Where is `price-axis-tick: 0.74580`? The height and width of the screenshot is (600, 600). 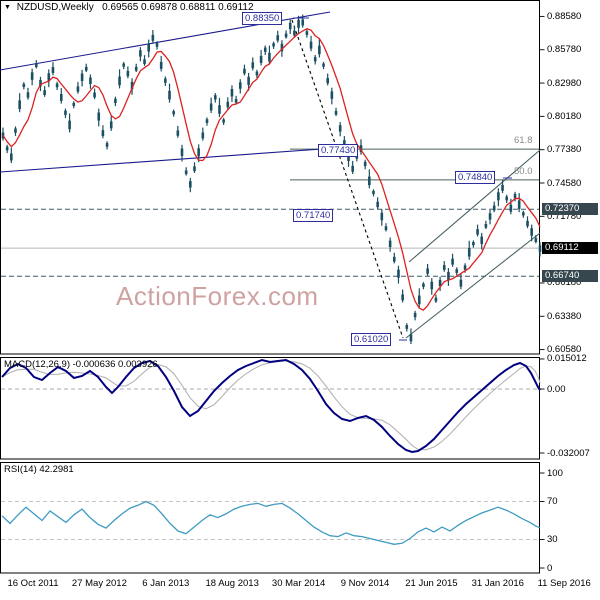
price-axis-tick: 0.74580 is located at coordinates (564, 183).